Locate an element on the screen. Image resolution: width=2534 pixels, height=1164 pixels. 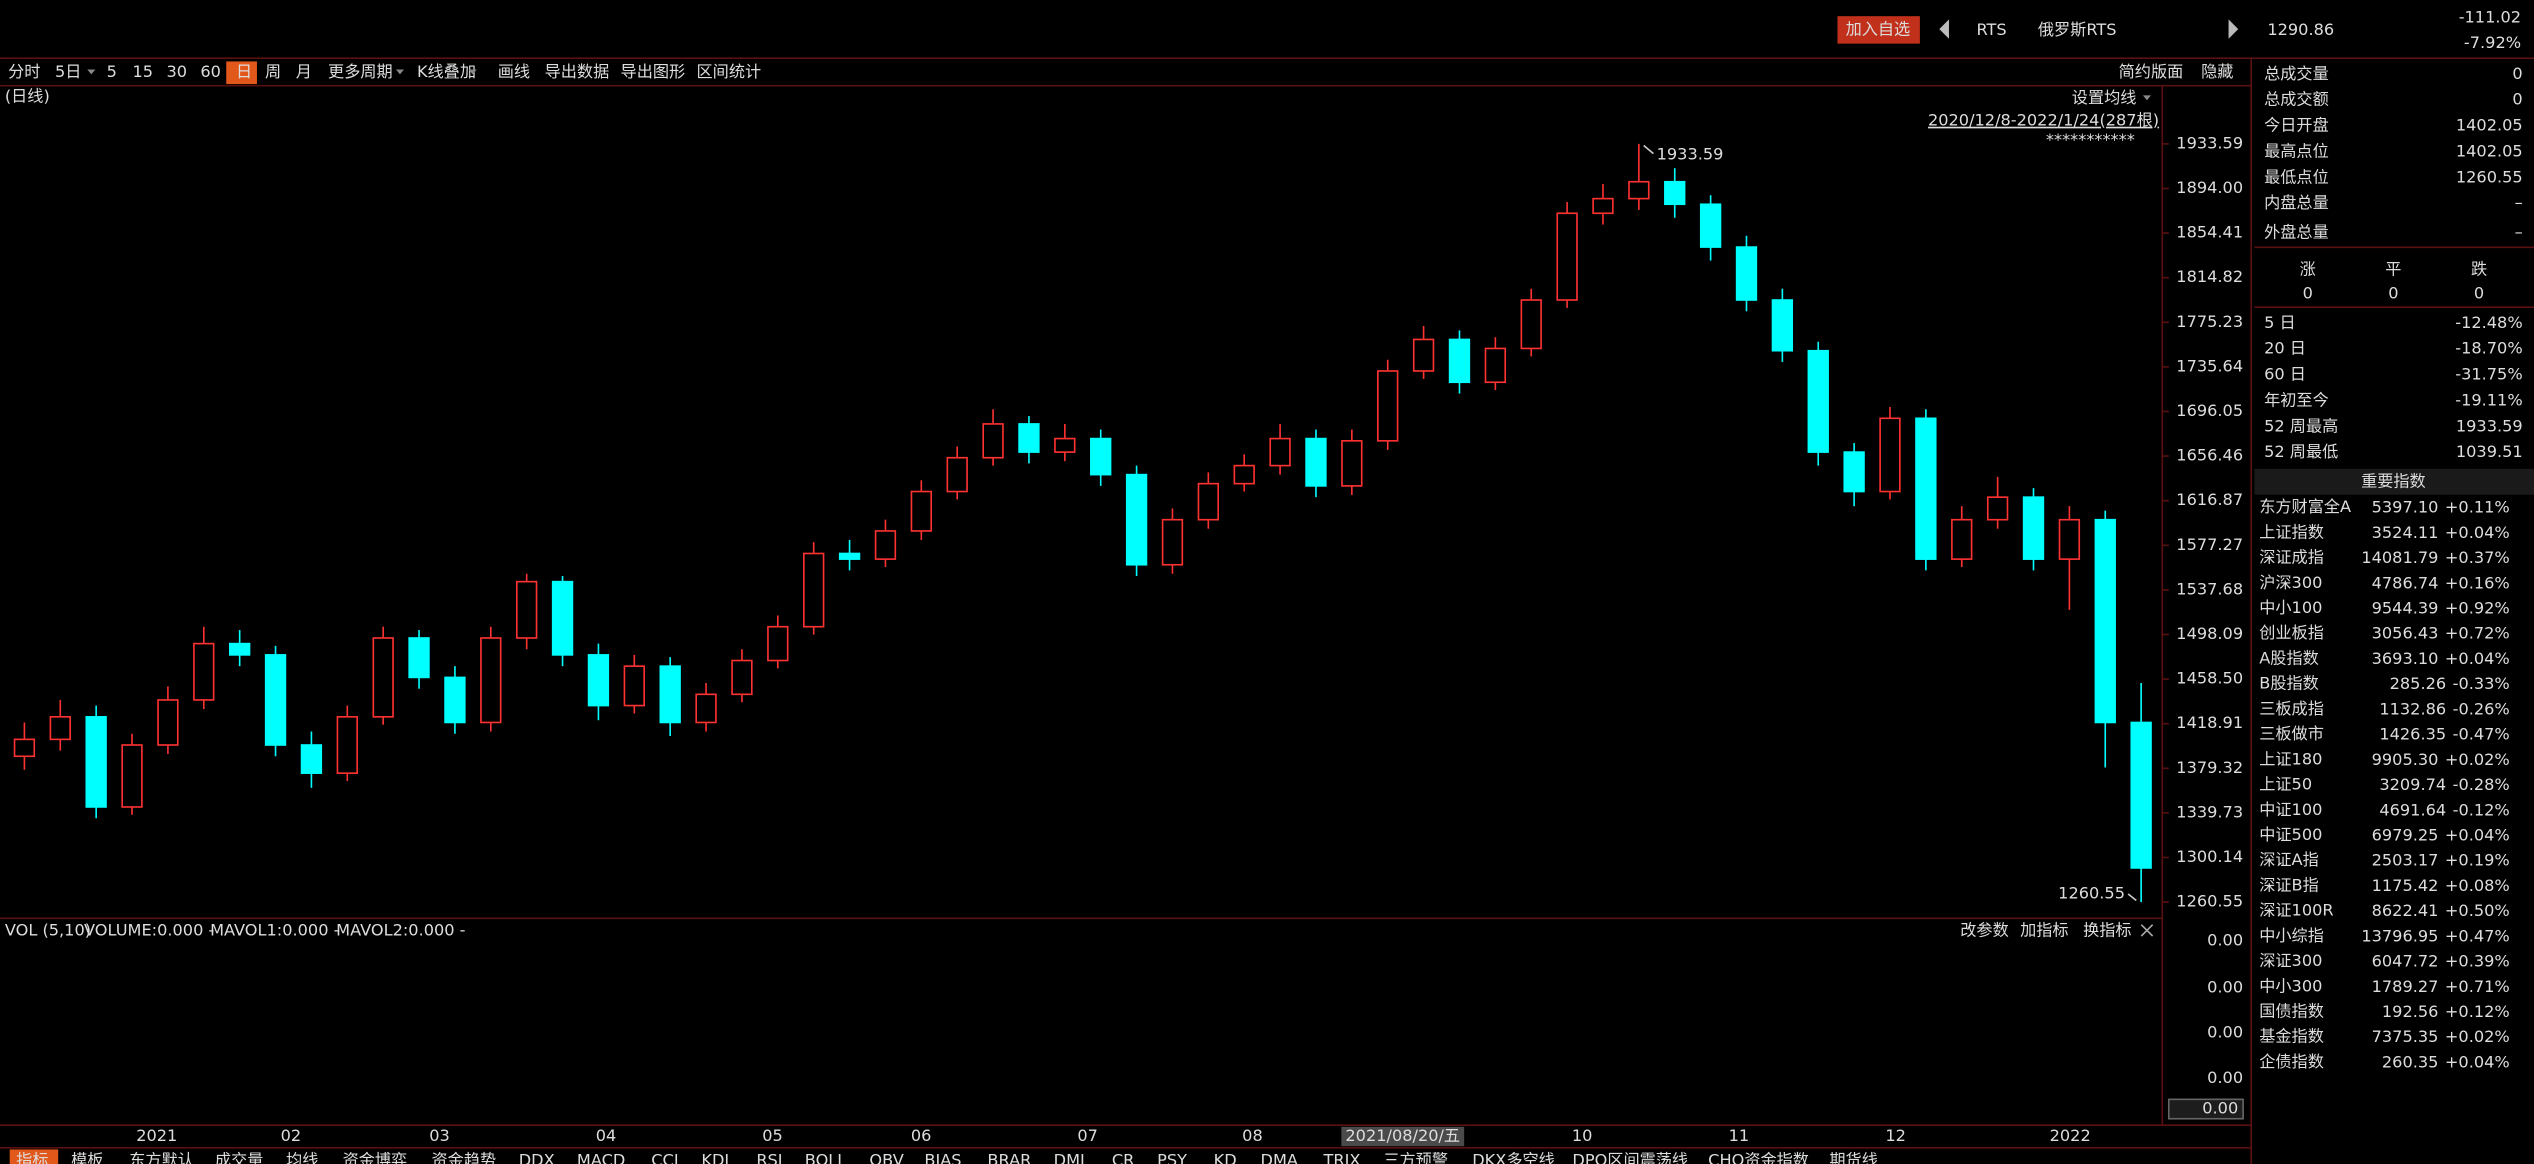
index-name: 国债指数 is located at coordinates (2291, 1011).